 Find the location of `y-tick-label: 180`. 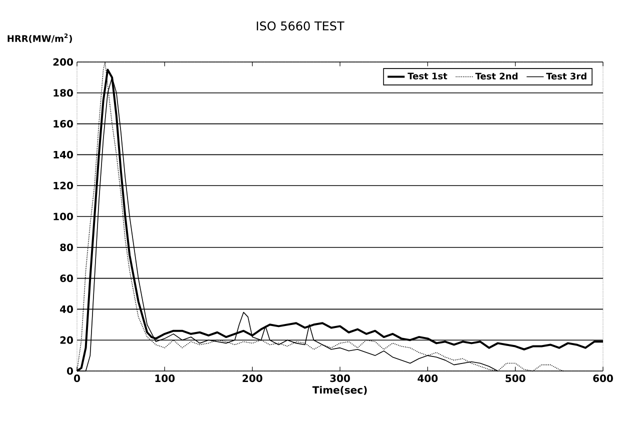

y-tick-label: 180 is located at coordinates (63, 93).